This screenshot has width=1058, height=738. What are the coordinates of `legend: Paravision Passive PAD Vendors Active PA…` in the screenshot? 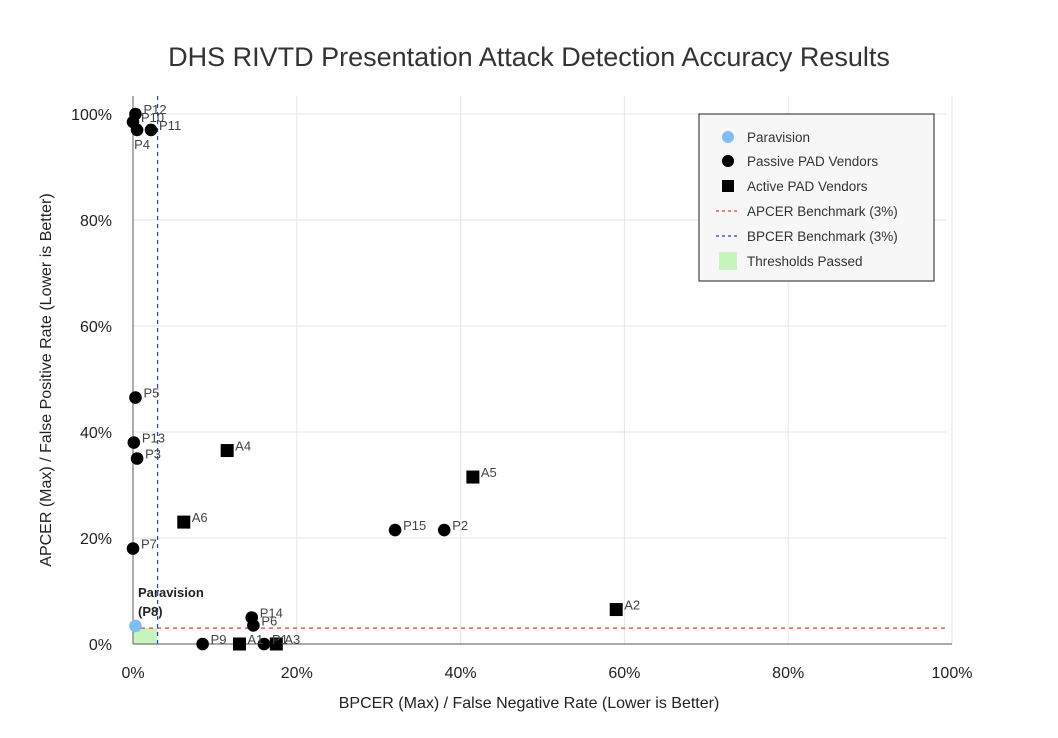 It's located at (816, 197).